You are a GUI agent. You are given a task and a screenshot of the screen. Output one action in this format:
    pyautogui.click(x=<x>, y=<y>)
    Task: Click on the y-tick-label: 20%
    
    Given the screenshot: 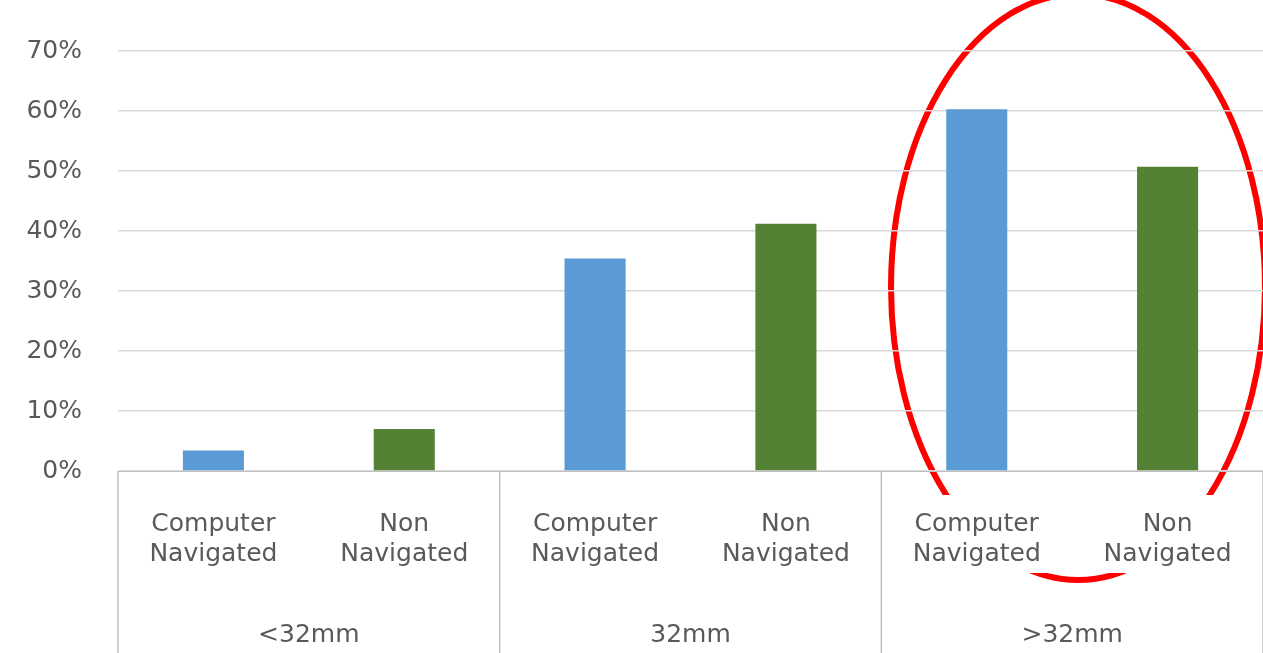 What is the action you would take?
    pyautogui.click(x=54, y=349)
    